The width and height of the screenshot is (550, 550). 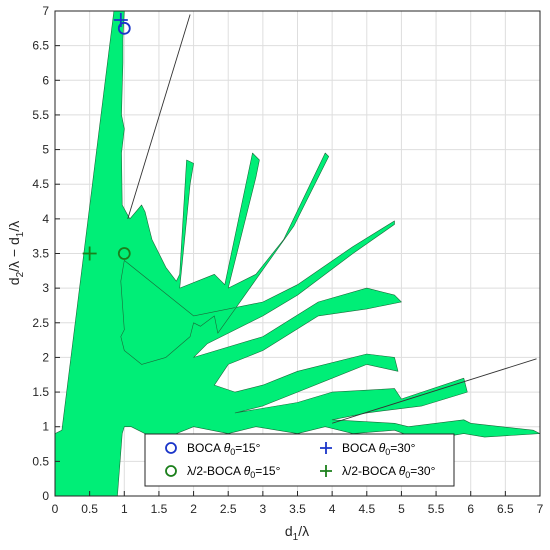 I want to click on x-tick-label: 3.5, so click(x=297, y=509).